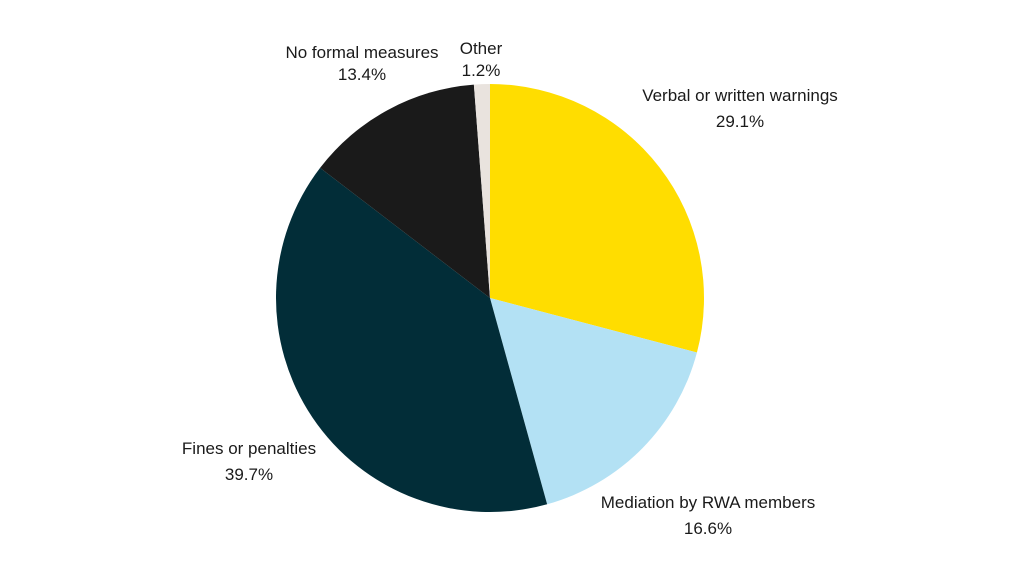 This screenshot has width=1024, height=576. What do you see at coordinates (361, 52) in the screenshot?
I see `label-no-formal-measures: No formal measures` at bounding box center [361, 52].